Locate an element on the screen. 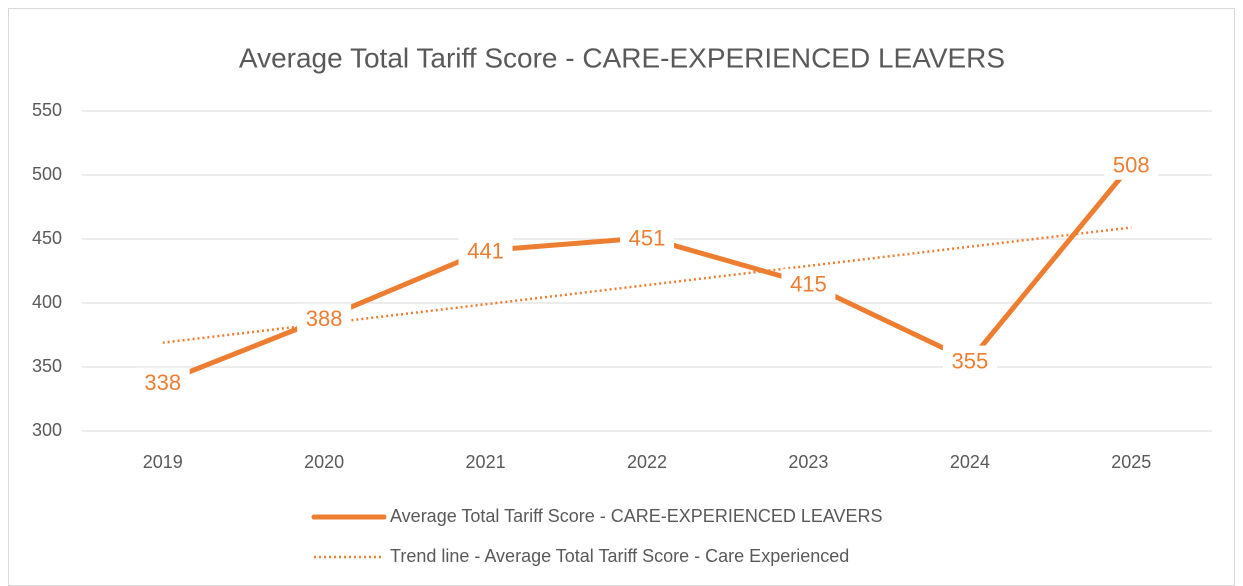 The image size is (1243, 586). x-tick-label: 2025 is located at coordinates (1131, 462).